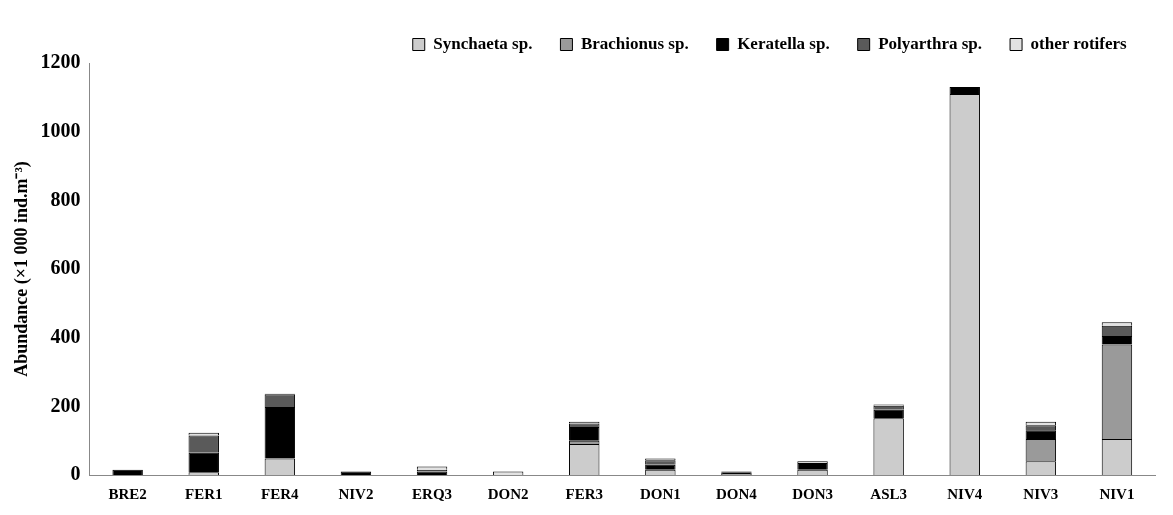 This screenshot has height=515, width=1173. What do you see at coordinates (65, 404) in the screenshot?
I see `y-tick-label: 200` at bounding box center [65, 404].